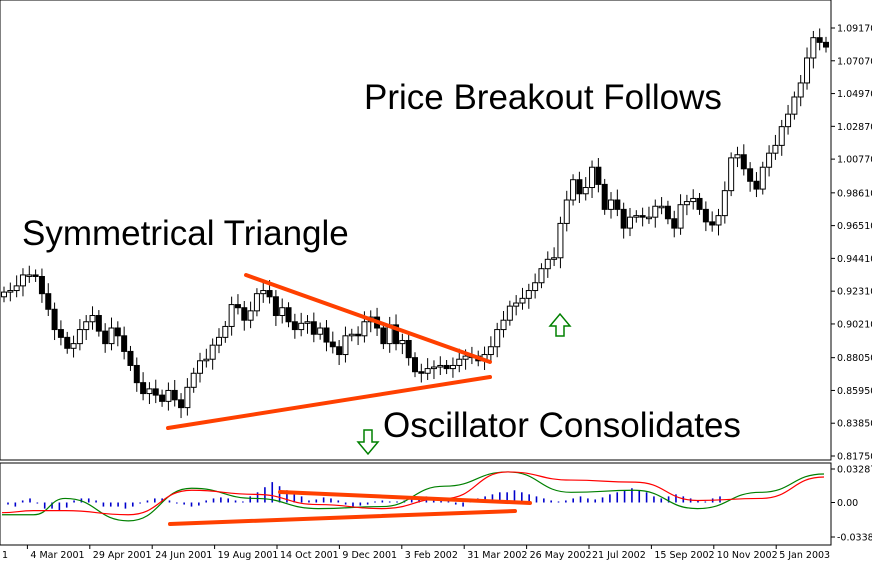 This screenshot has width=872, height=569. I want to click on x-tick-label: 10 Nov 2002, so click(747, 555).